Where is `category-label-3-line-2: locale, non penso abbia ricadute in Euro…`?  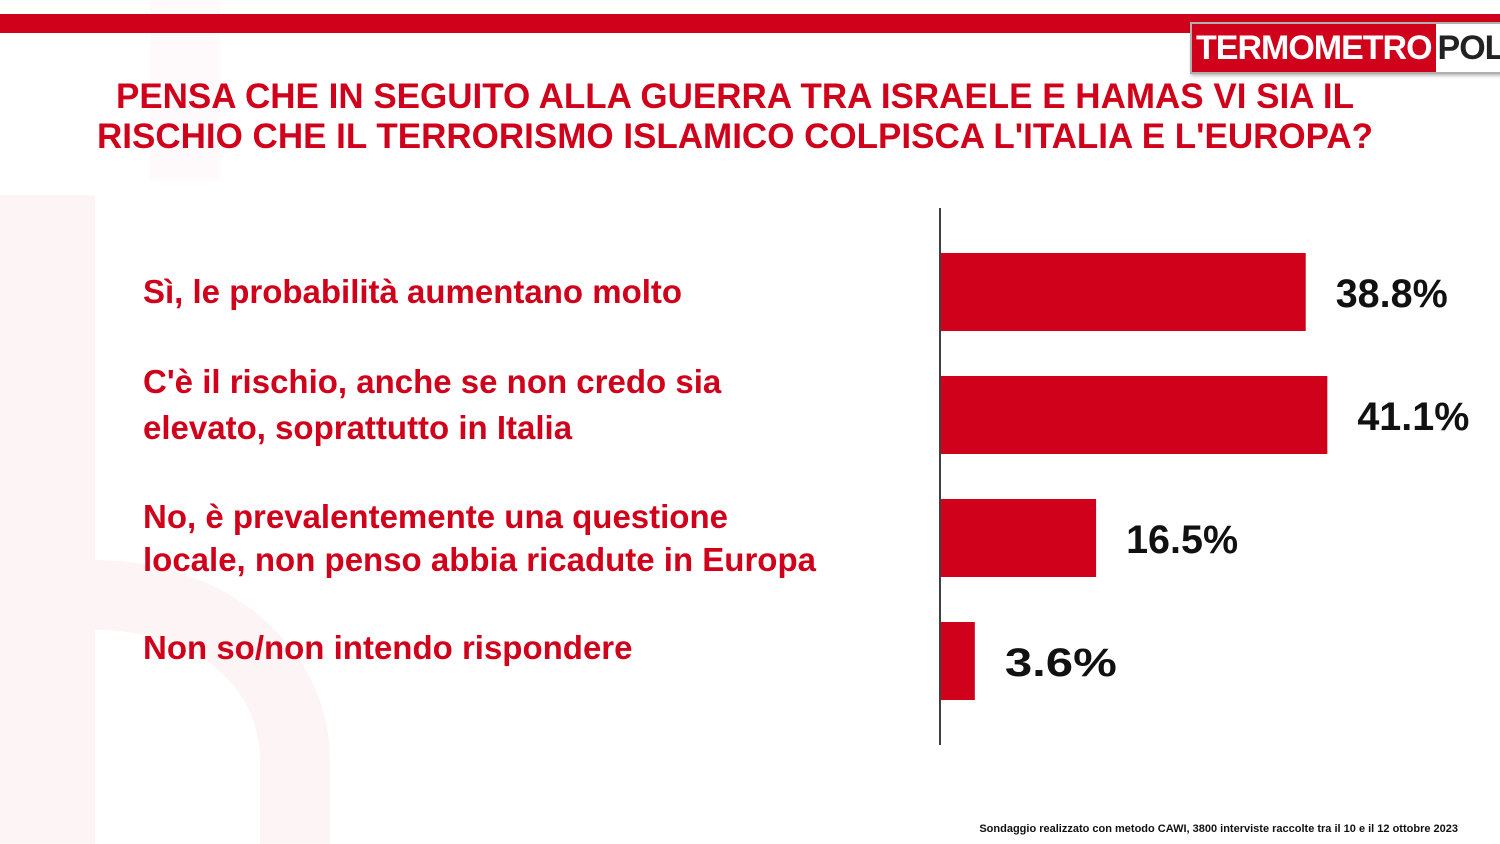 category-label-3-line-2: locale, non penso abbia ricadute in Euro… is located at coordinates (479, 559).